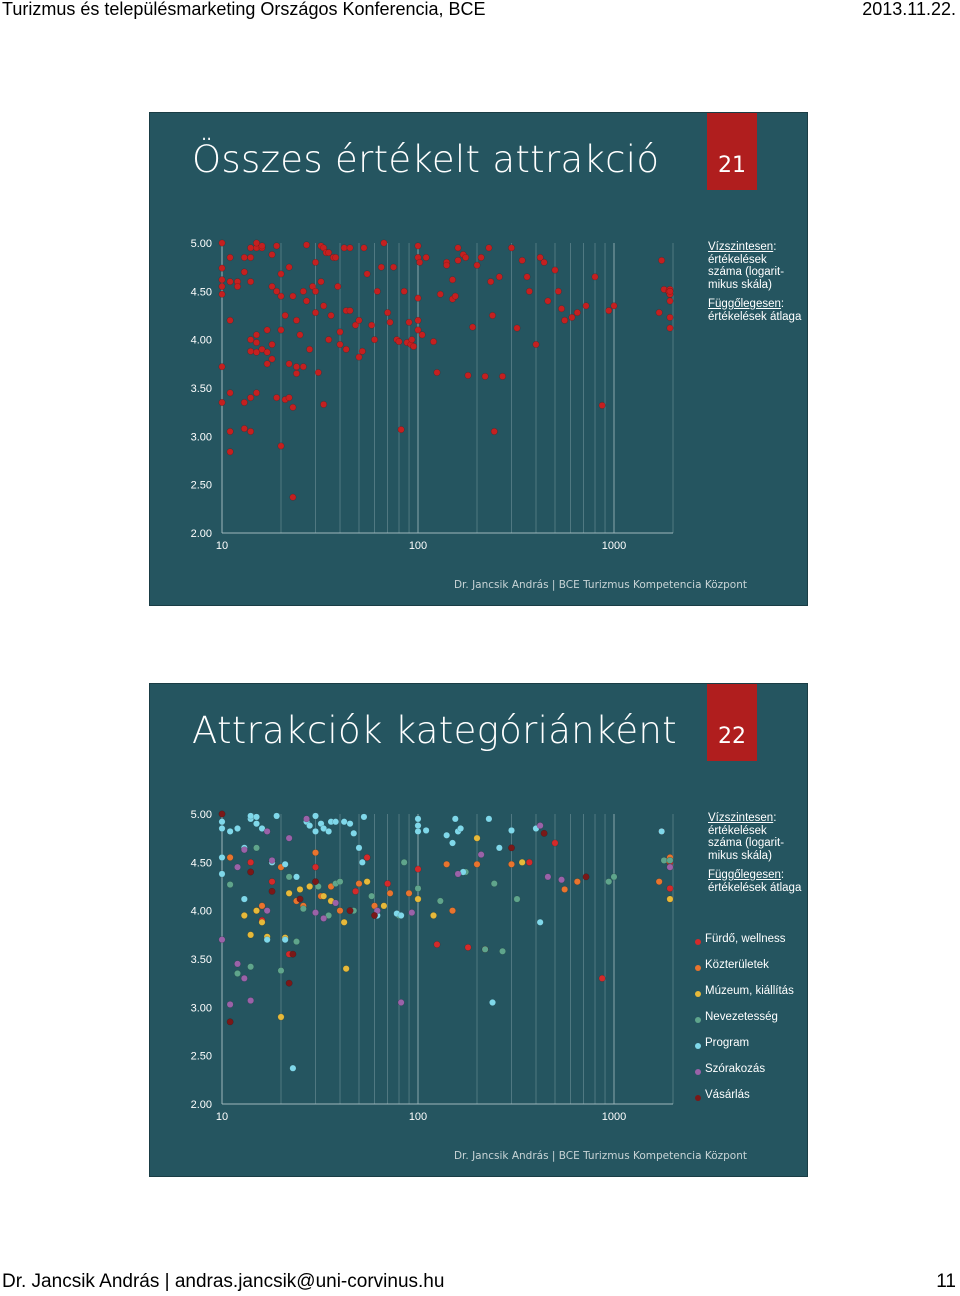 This screenshot has height=1296, width=960. I want to click on legend-label: Múzeum, kiállítás, so click(749, 991).